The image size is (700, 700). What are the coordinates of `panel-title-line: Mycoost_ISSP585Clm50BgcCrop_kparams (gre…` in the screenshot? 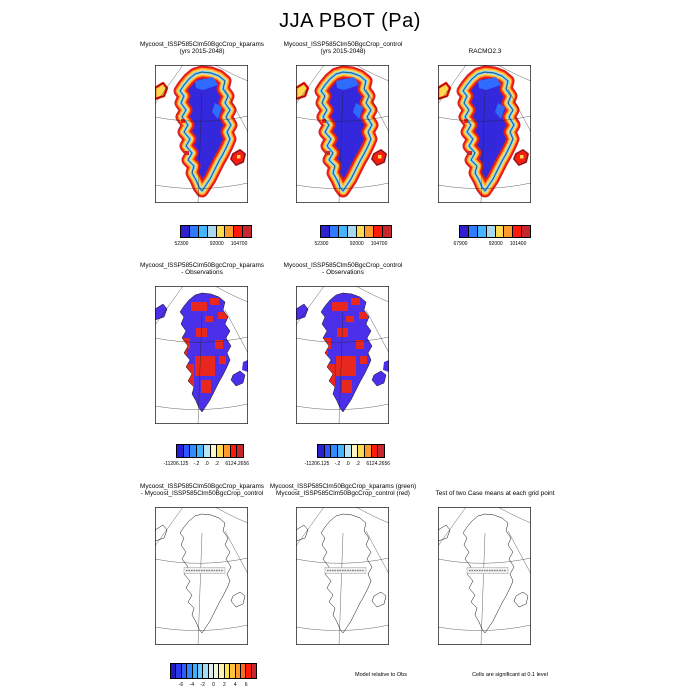 It's located at (343, 486).